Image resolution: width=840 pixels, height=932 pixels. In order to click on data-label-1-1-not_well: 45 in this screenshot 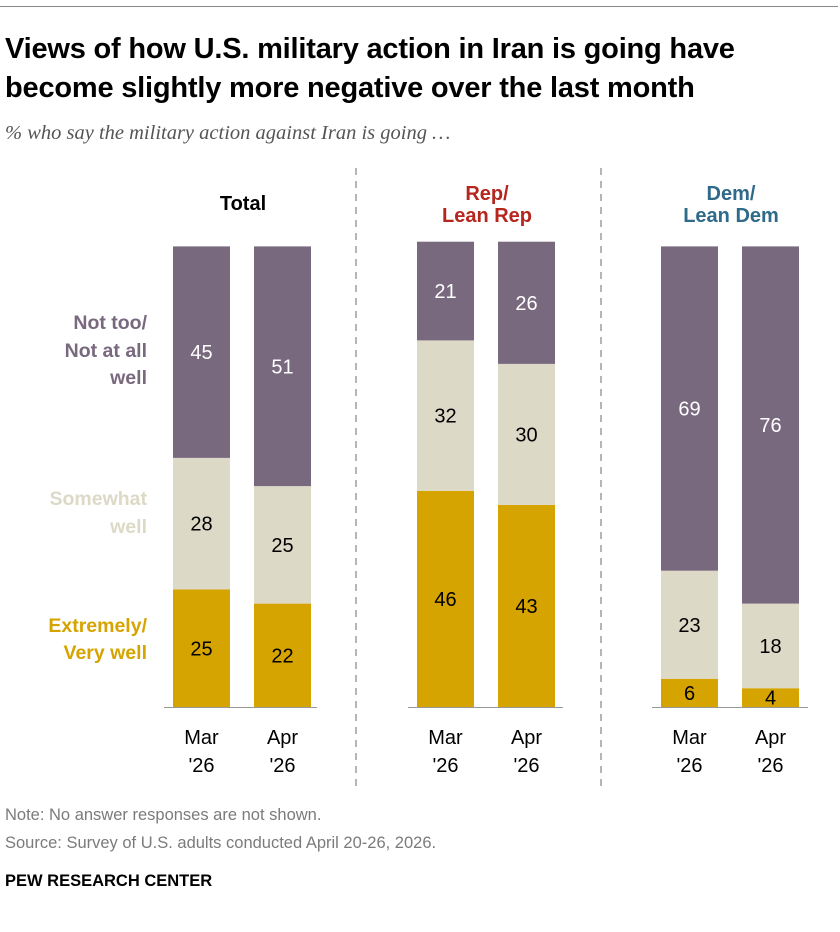, I will do `click(201, 353)`.